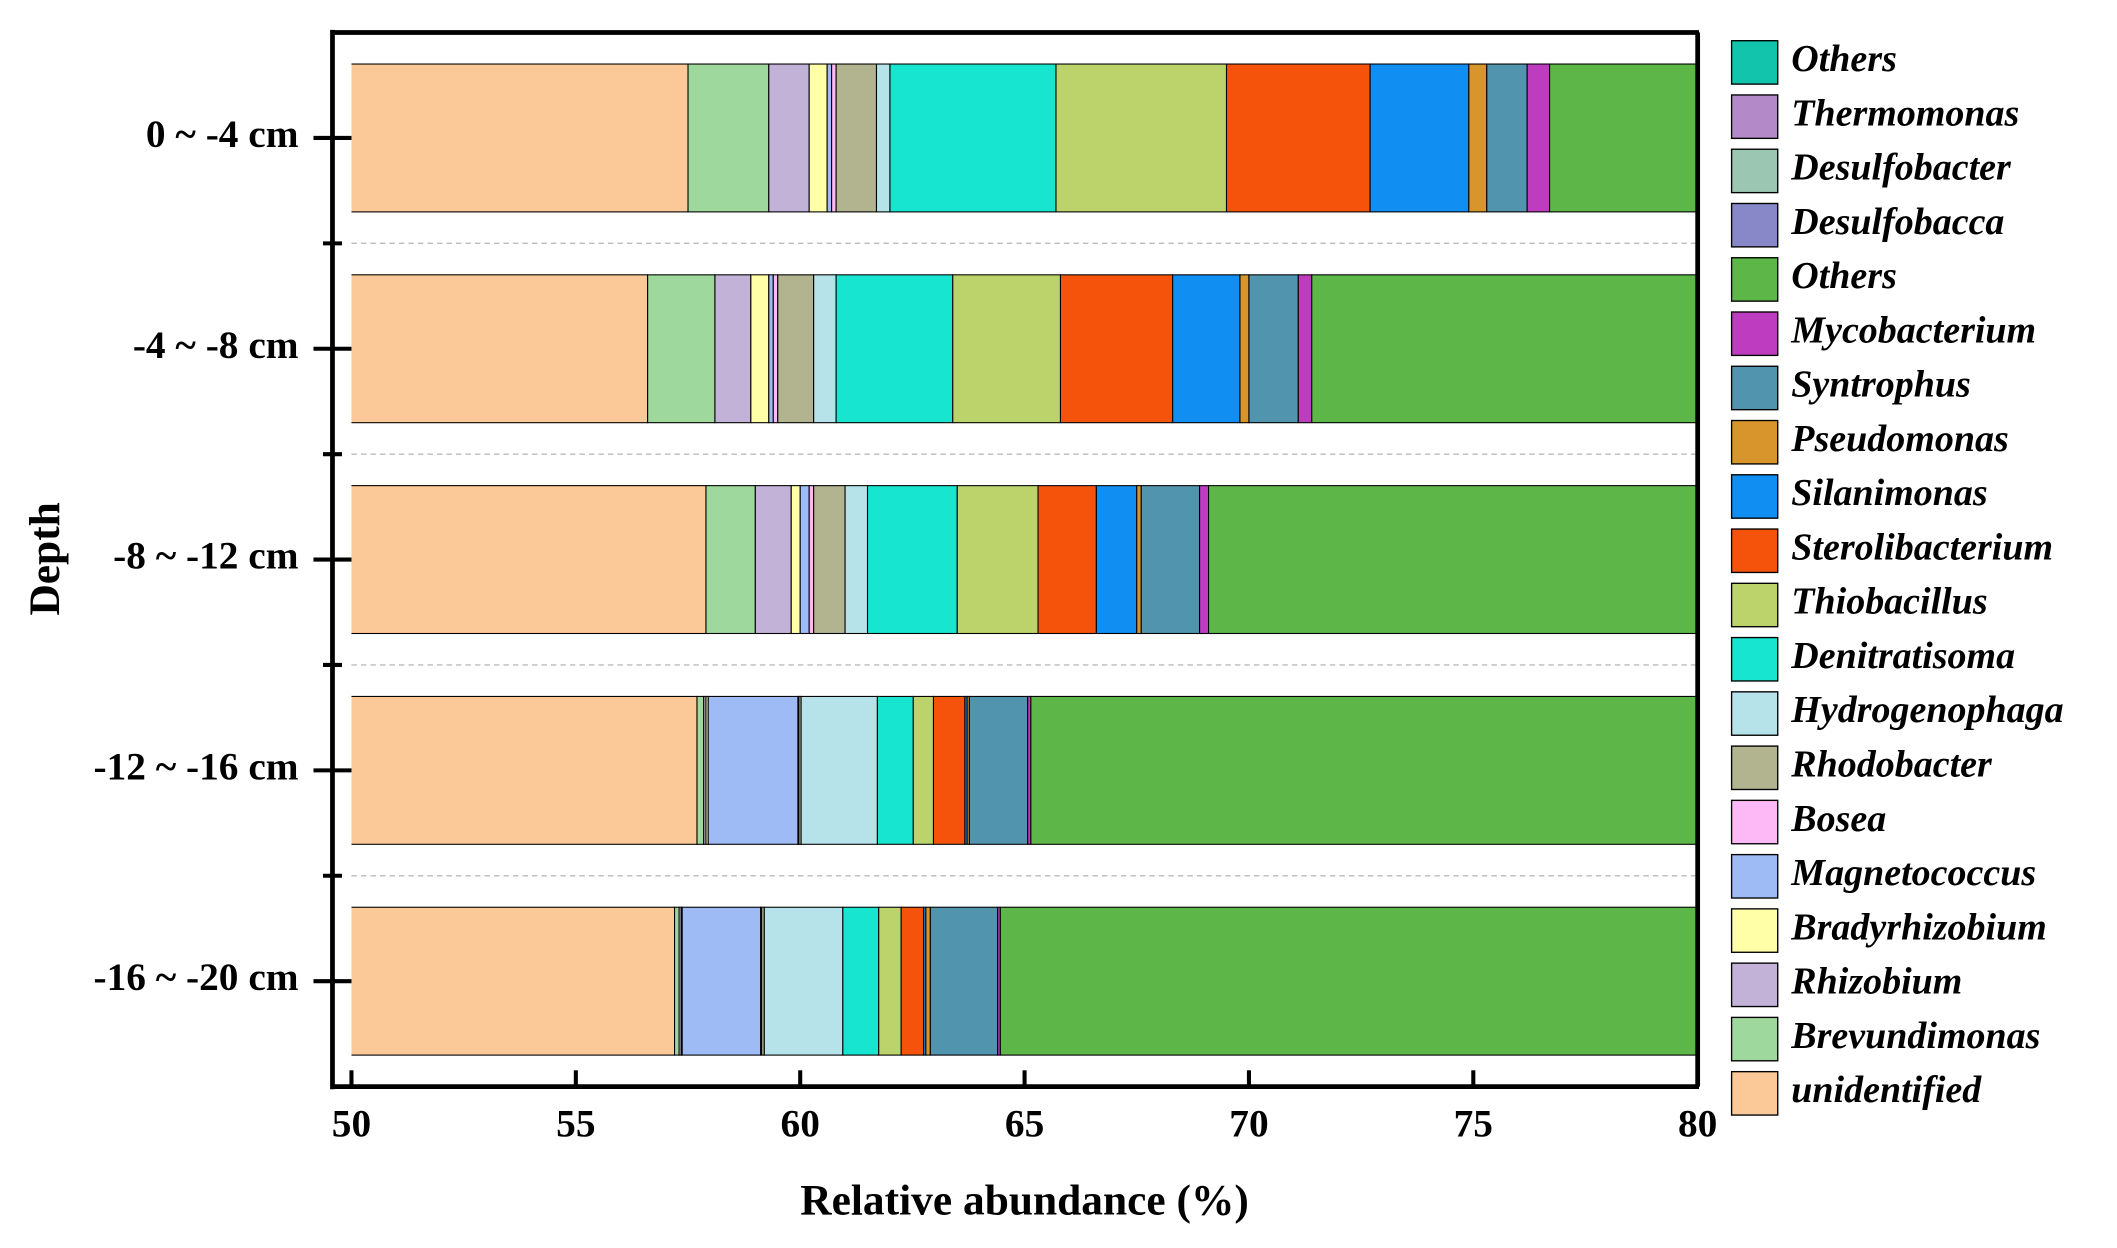 The image size is (2117, 1248). What do you see at coordinates (1901, 168) in the screenshot?
I see `legend-label: Desulfobacter` at bounding box center [1901, 168].